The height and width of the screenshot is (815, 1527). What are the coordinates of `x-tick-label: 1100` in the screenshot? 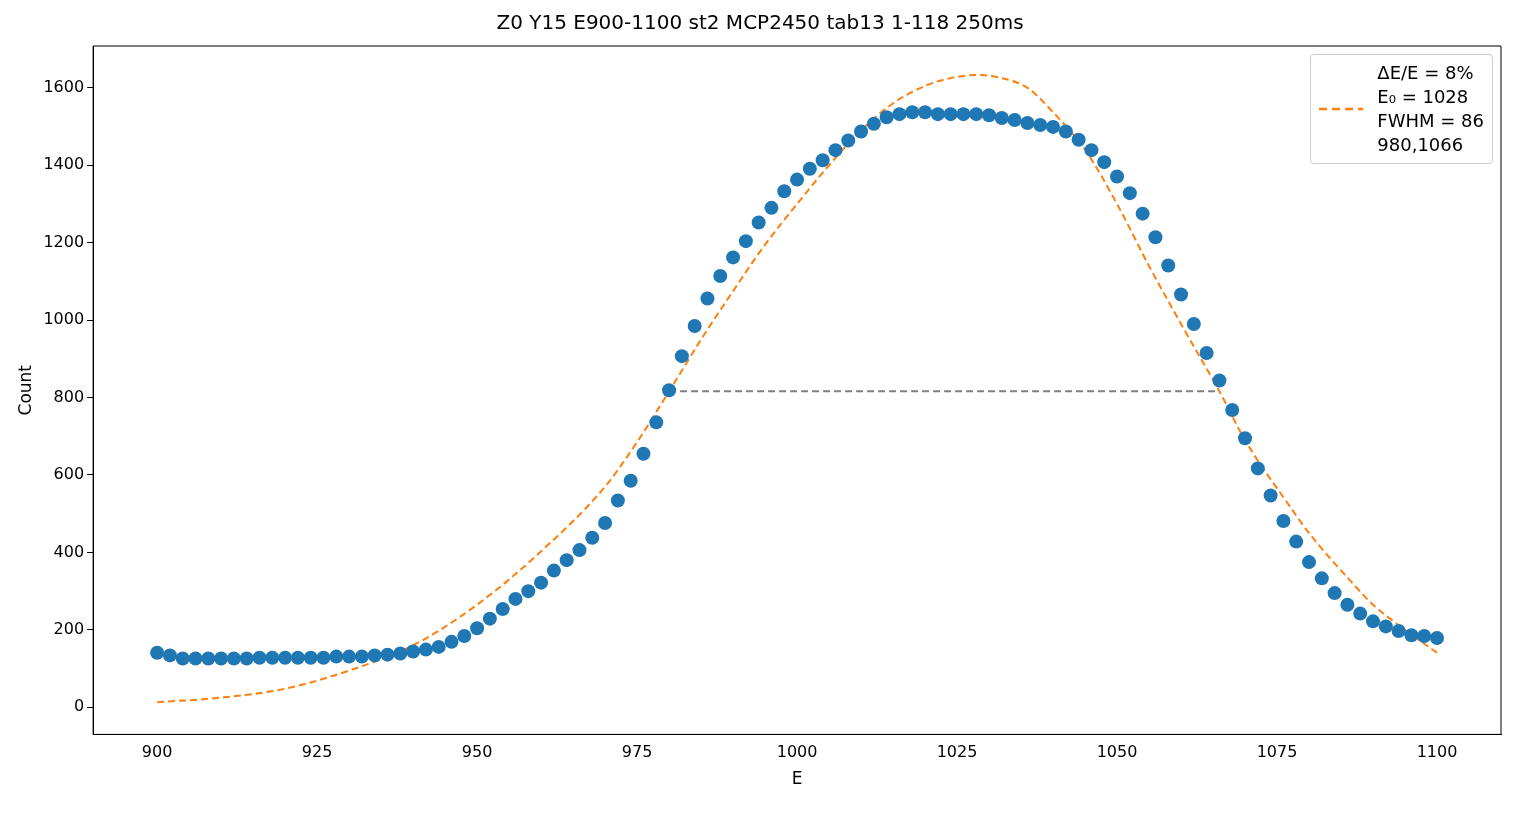 It's located at (1437, 752).